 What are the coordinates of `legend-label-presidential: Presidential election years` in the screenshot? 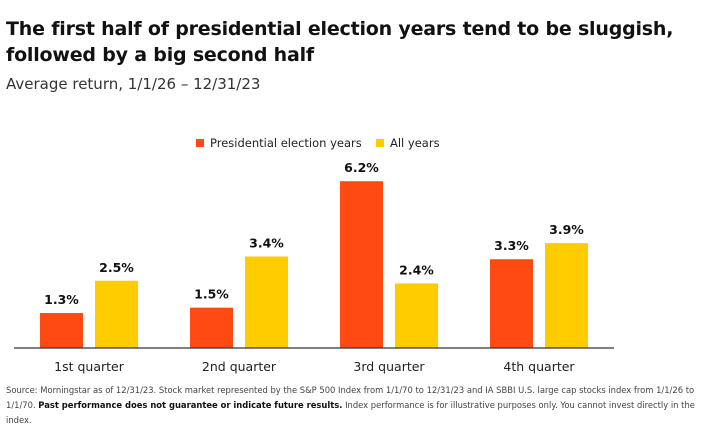 It's located at (286, 143).